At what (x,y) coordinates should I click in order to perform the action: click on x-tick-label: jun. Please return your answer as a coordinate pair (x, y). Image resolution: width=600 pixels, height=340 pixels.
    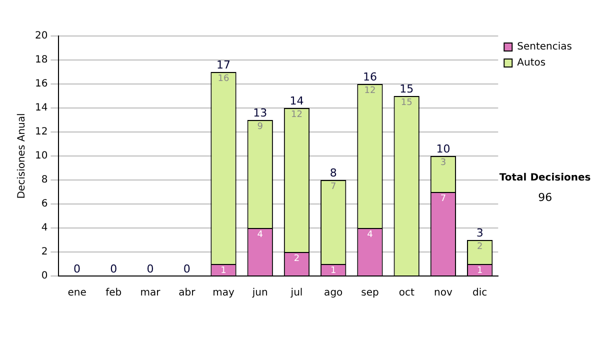
    Looking at the image, I should click on (259, 293).